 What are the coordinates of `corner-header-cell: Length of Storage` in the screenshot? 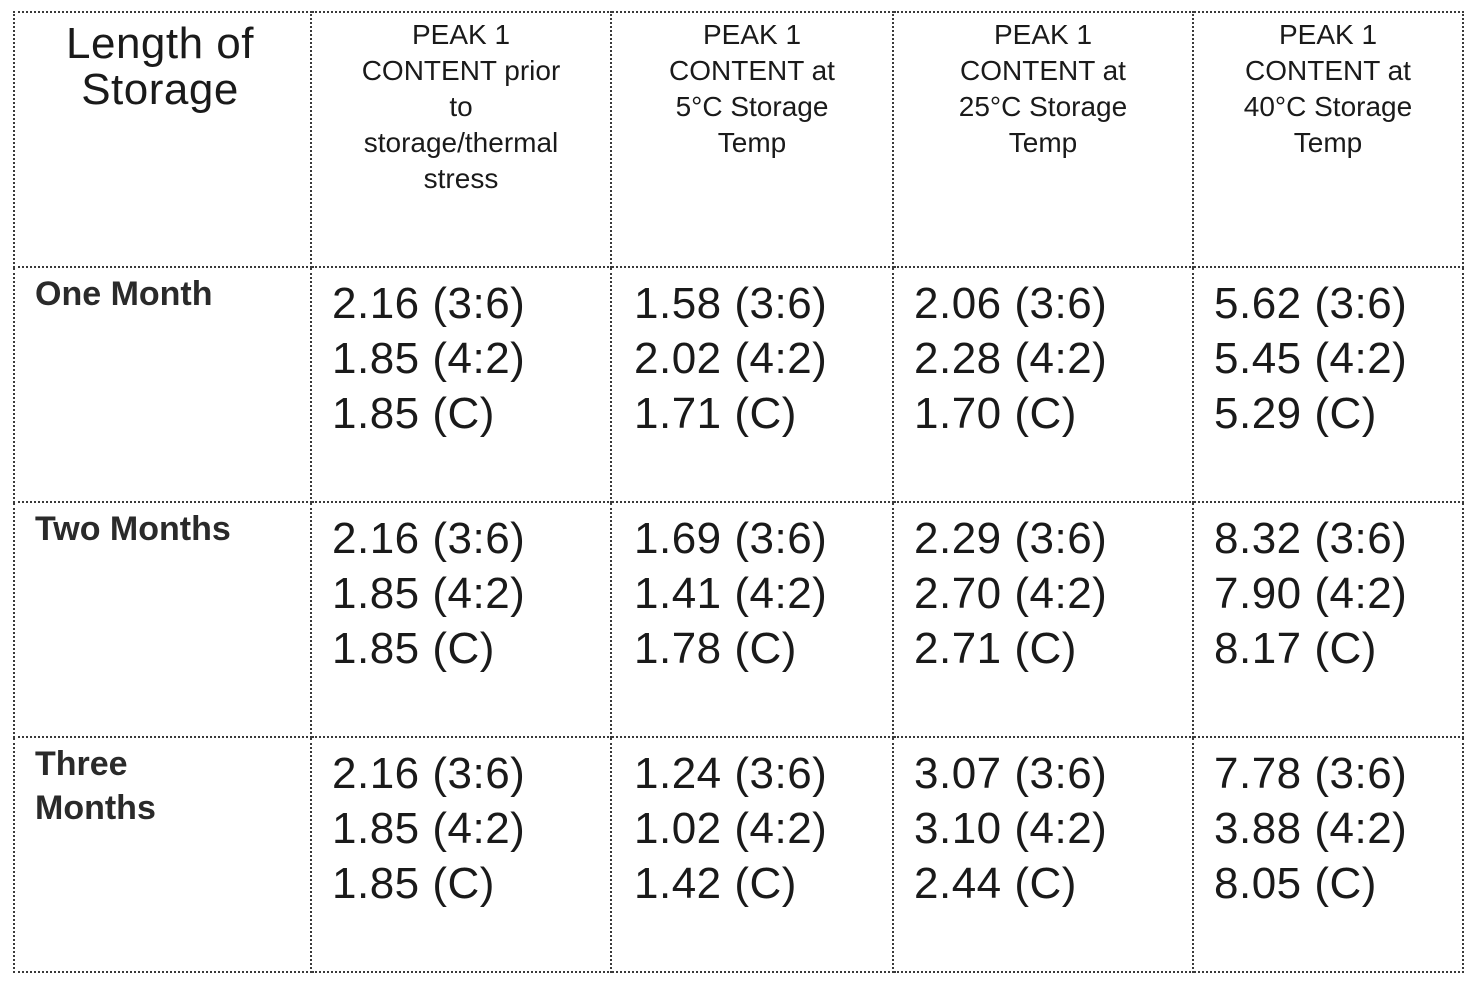 It's located at (162, 139).